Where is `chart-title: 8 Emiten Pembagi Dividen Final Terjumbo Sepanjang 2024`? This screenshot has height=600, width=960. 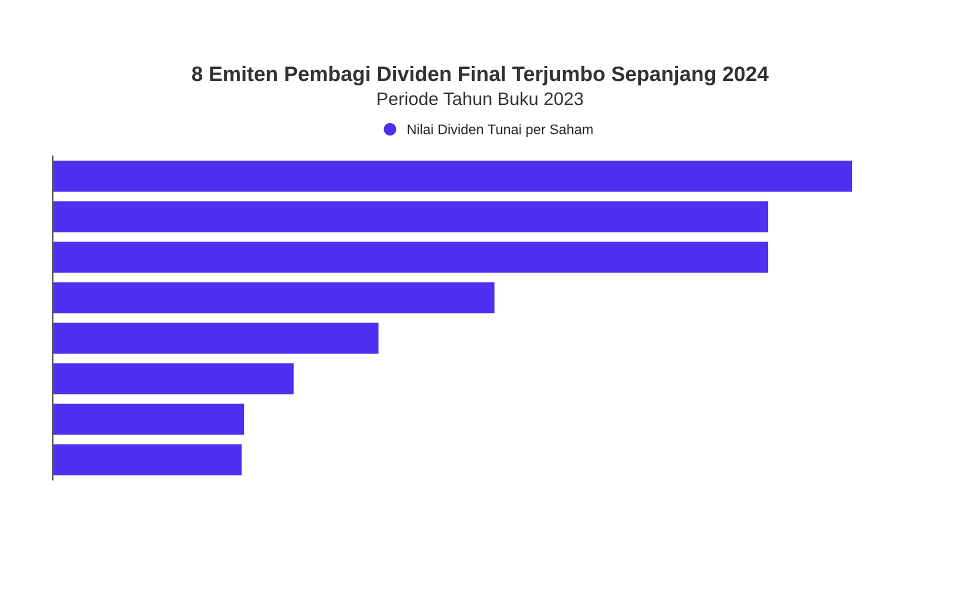 chart-title: 8 Emiten Pembagi Dividen Final Terjumbo Sepanjang 2024 is located at coordinates (480, 76).